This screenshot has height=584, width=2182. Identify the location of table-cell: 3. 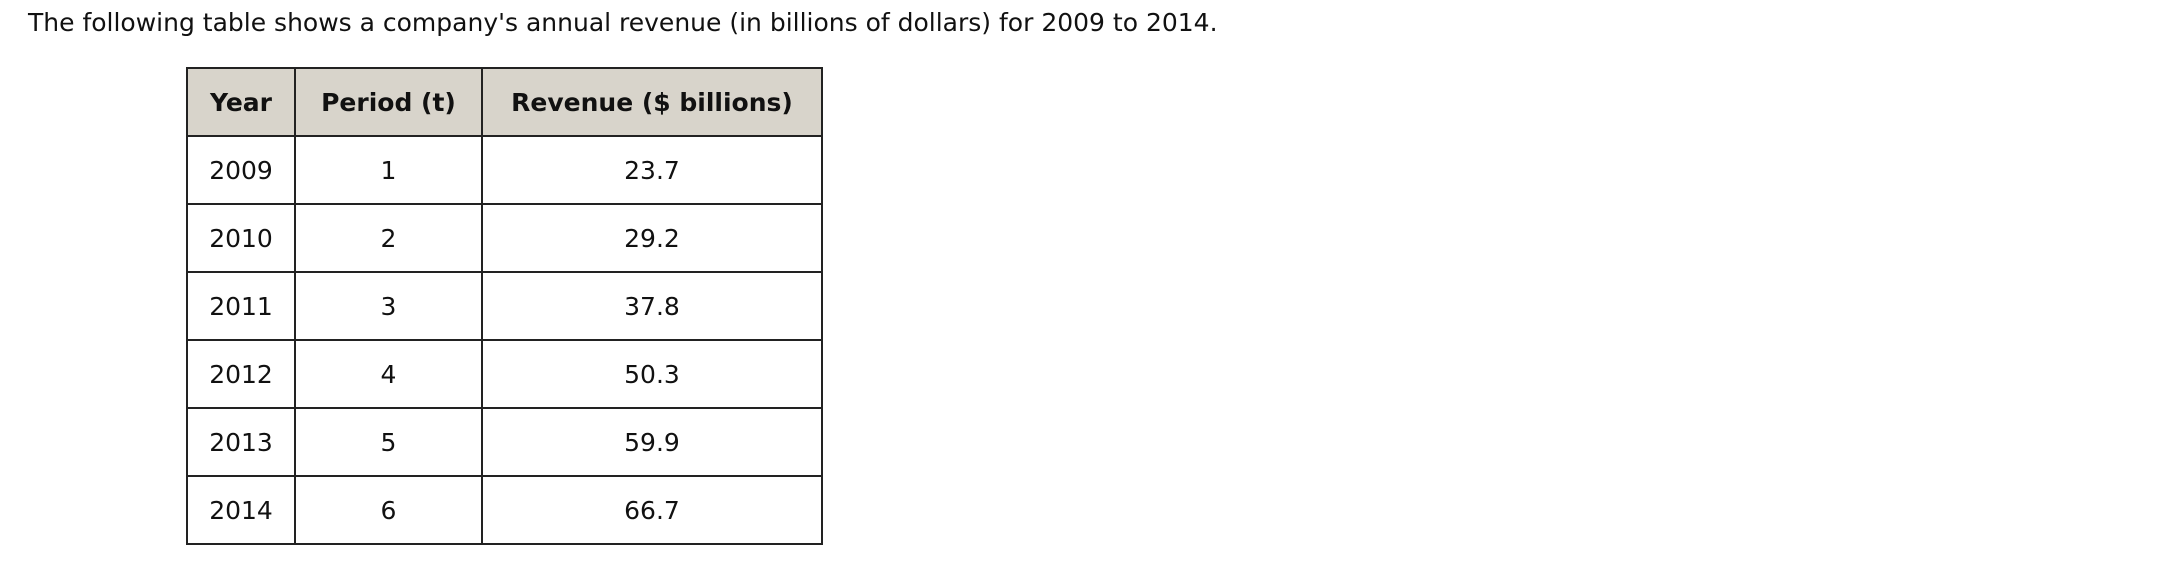
(388, 306).